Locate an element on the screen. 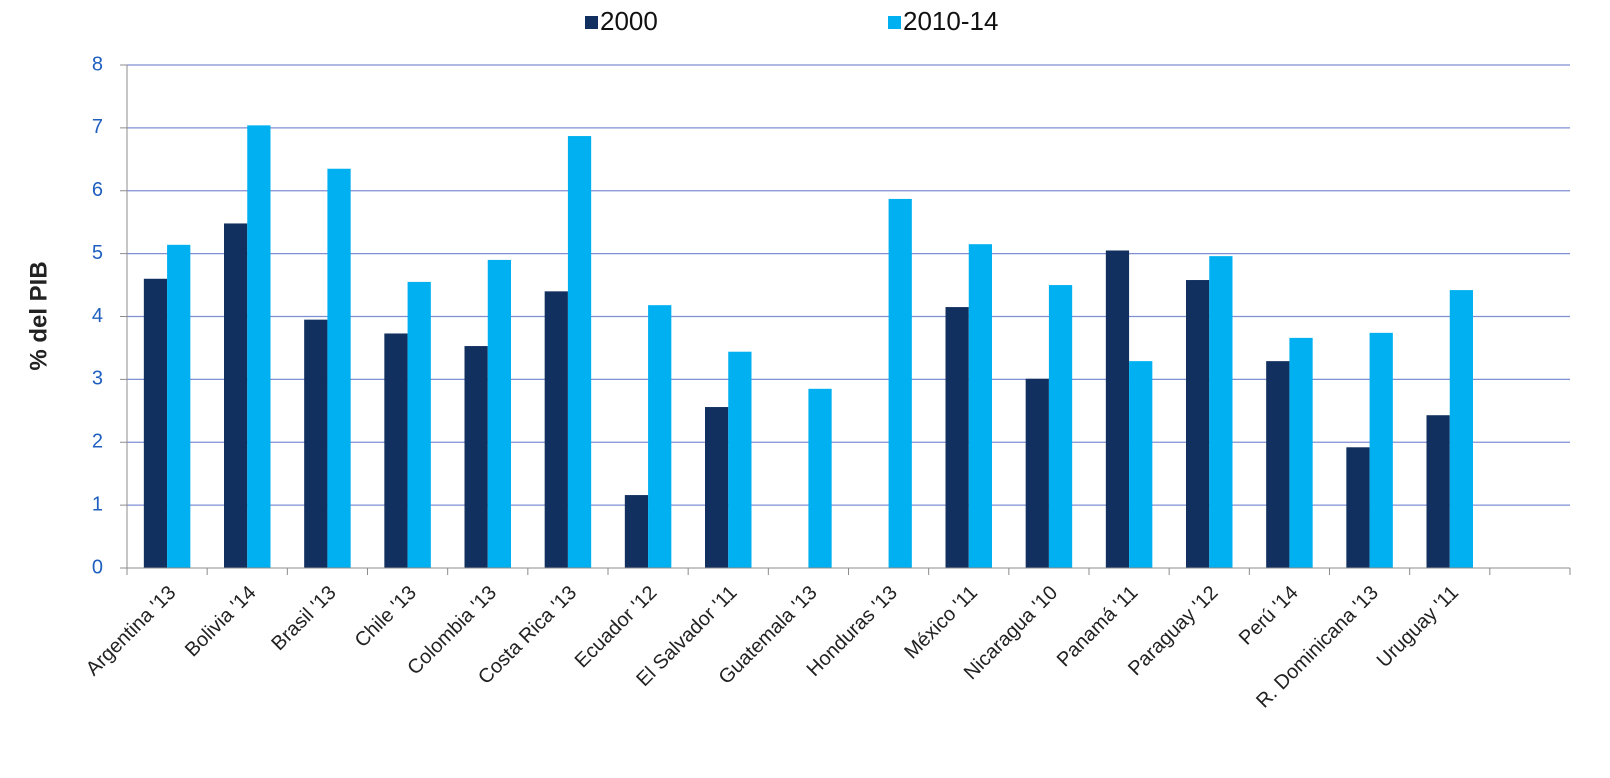  x-tick-label: Brasil '13 is located at coordinates (303, 618).